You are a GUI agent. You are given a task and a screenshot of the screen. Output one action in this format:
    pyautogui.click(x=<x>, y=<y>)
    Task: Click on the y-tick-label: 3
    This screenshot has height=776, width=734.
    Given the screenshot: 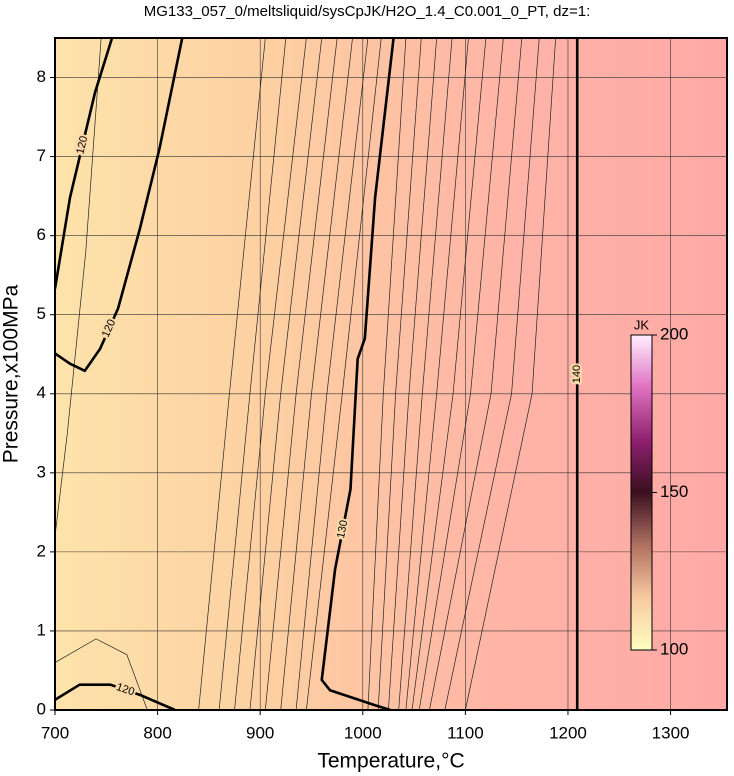 What is the action you would take?
    pyautogui.click(x=41, y=471)
    